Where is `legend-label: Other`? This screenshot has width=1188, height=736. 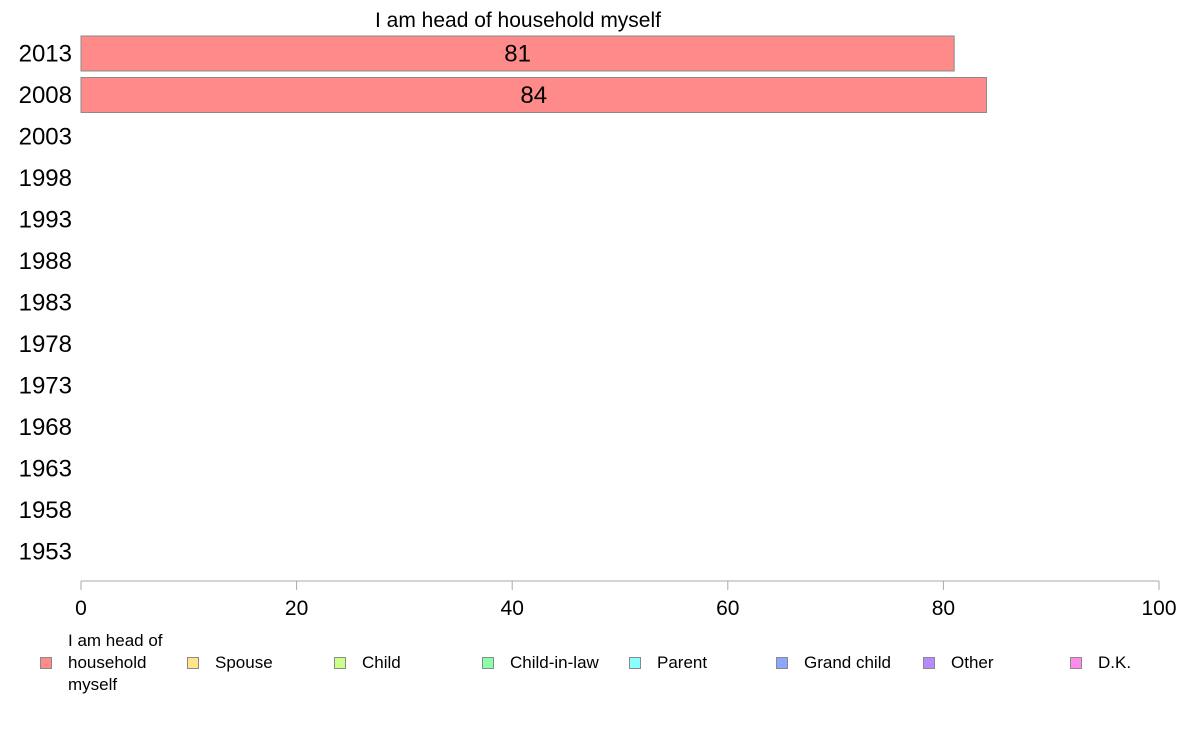 legend-label: Other is located at coordinates (972, 662).